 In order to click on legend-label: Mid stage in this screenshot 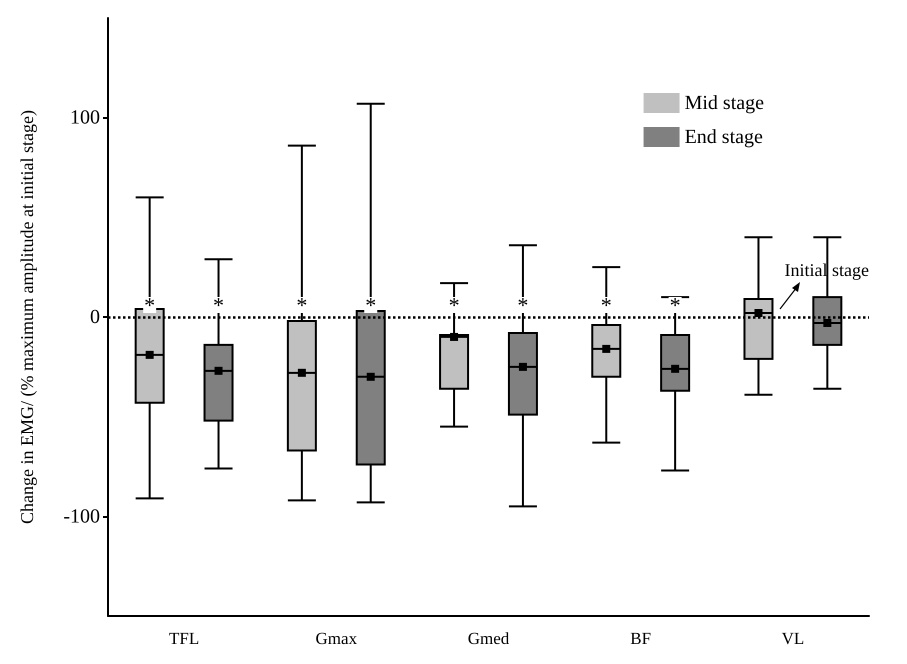, I will do `click(724, 103)`.